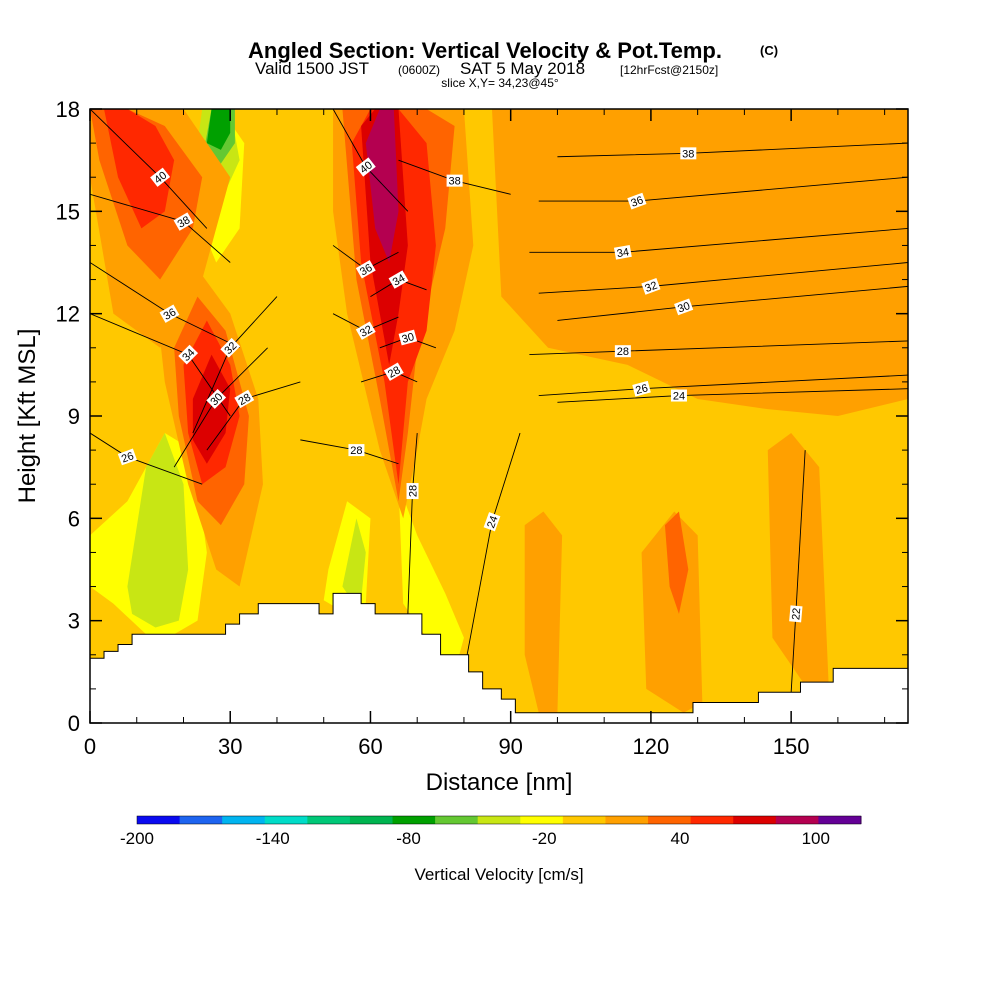  I want to click on x-tick-label: 90, so click(510, 746).